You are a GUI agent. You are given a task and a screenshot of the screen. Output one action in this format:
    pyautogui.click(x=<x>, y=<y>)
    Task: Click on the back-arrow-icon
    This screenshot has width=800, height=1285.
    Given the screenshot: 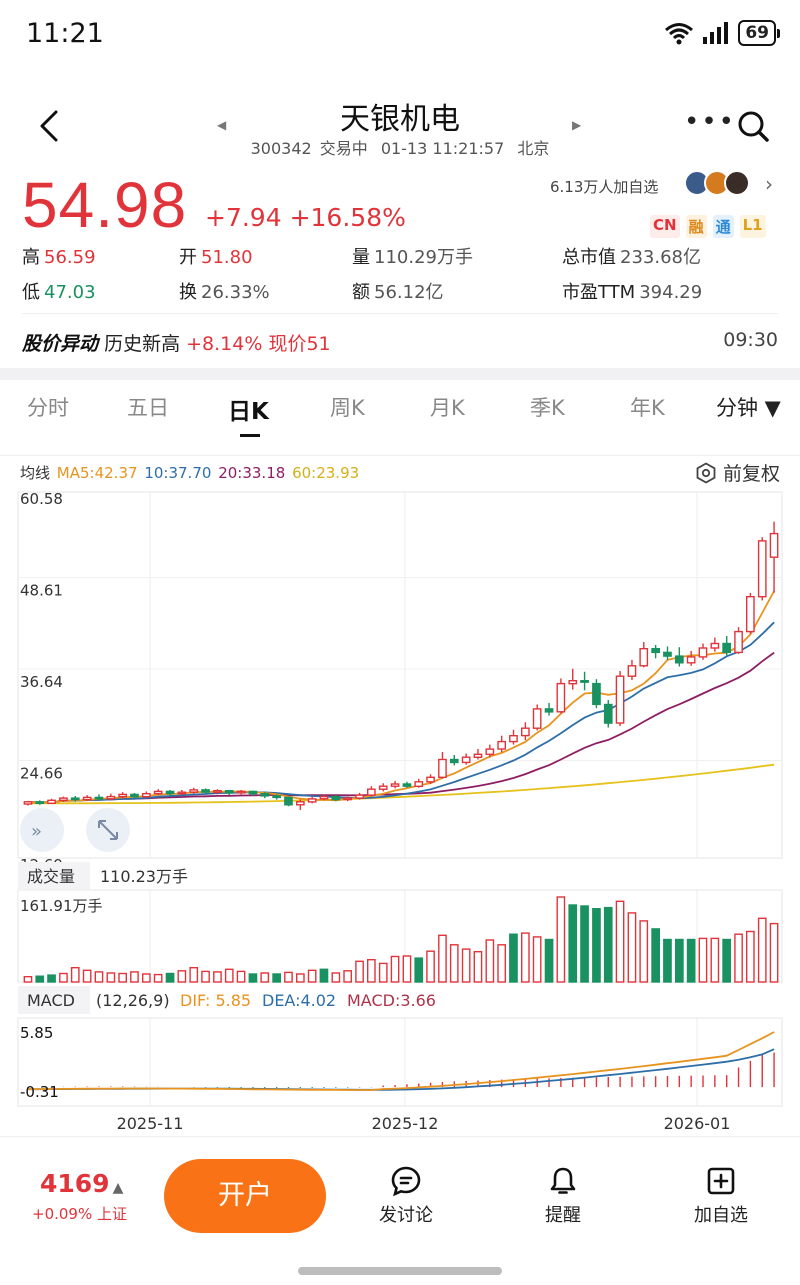 What is the action you would take?
    pyautogui.click(x=50, y=126)
    